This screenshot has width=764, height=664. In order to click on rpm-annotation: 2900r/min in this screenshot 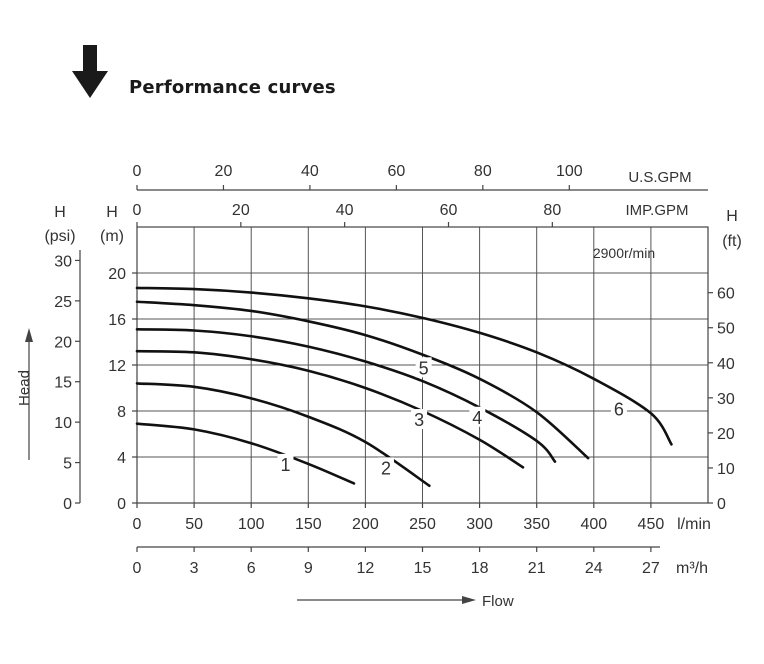, I will do `click(624, 253)`.